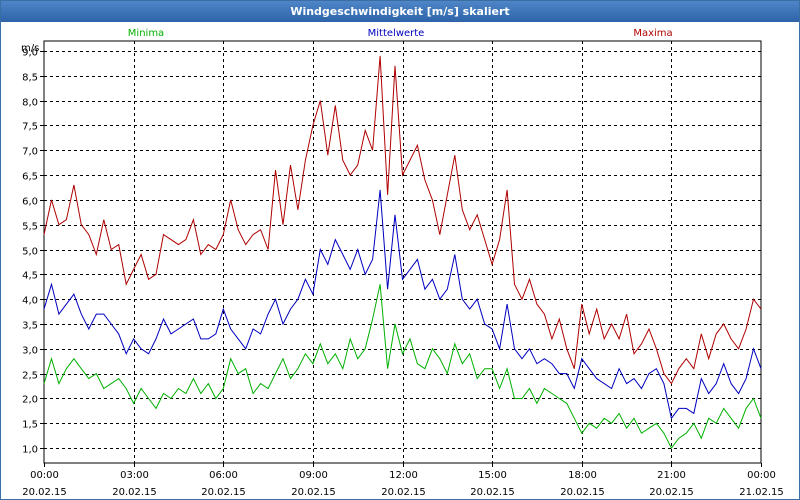  Describe the element at coordinates (403, 475) in the screenshot. I see `x-tick-time: 12:00` at that location.